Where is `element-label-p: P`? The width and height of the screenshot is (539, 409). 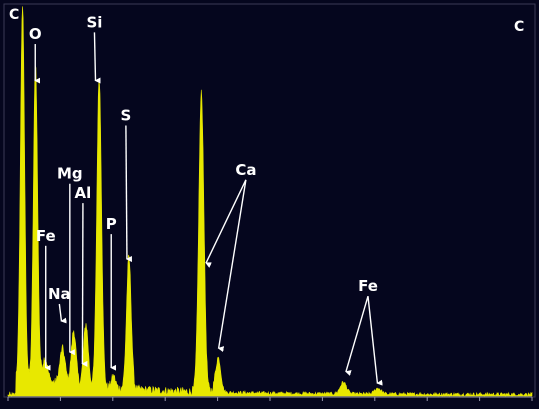
element-label-p: P is located at coordinates (111, 293).